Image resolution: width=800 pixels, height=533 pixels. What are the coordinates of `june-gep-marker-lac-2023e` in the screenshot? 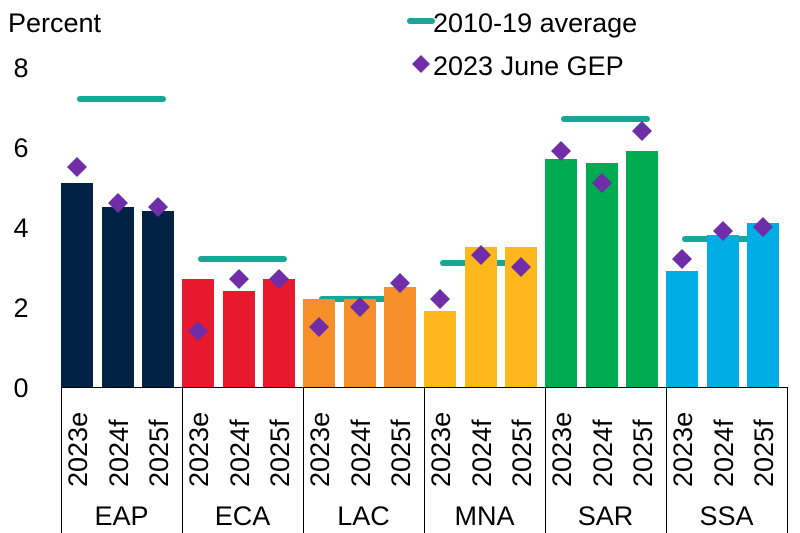 It's located at (319, 327).